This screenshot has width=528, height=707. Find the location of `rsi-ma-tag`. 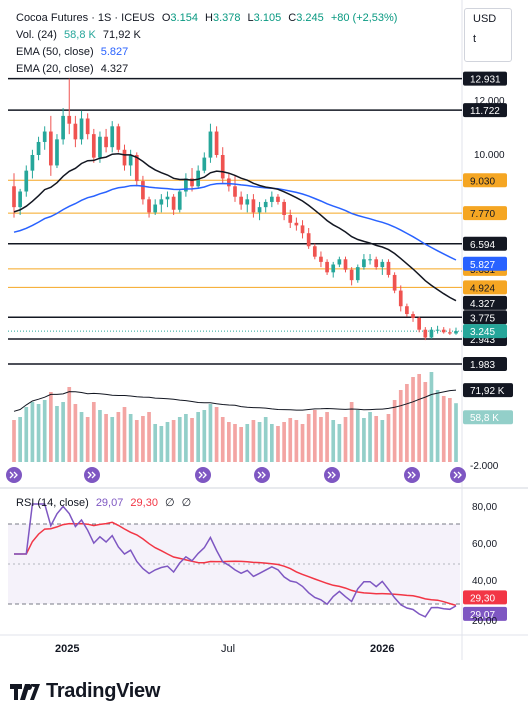

rsi-ma-tag is located at coordinates (485, 597).